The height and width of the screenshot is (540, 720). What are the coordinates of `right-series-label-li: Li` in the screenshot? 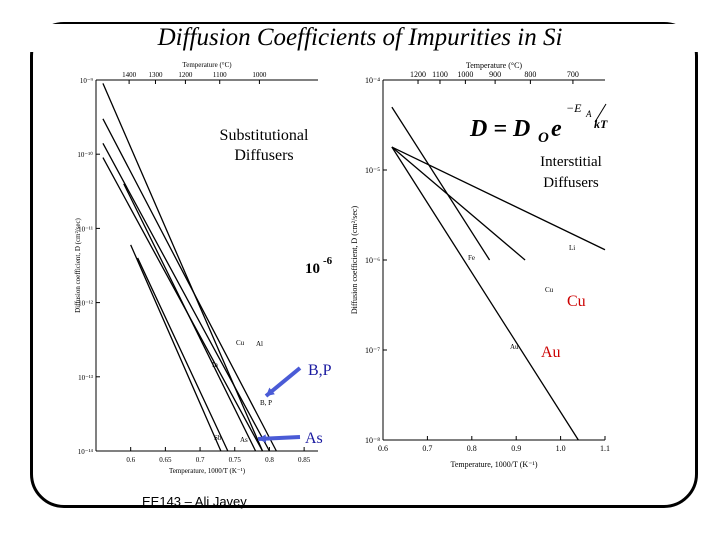 It's located at (572, 248).